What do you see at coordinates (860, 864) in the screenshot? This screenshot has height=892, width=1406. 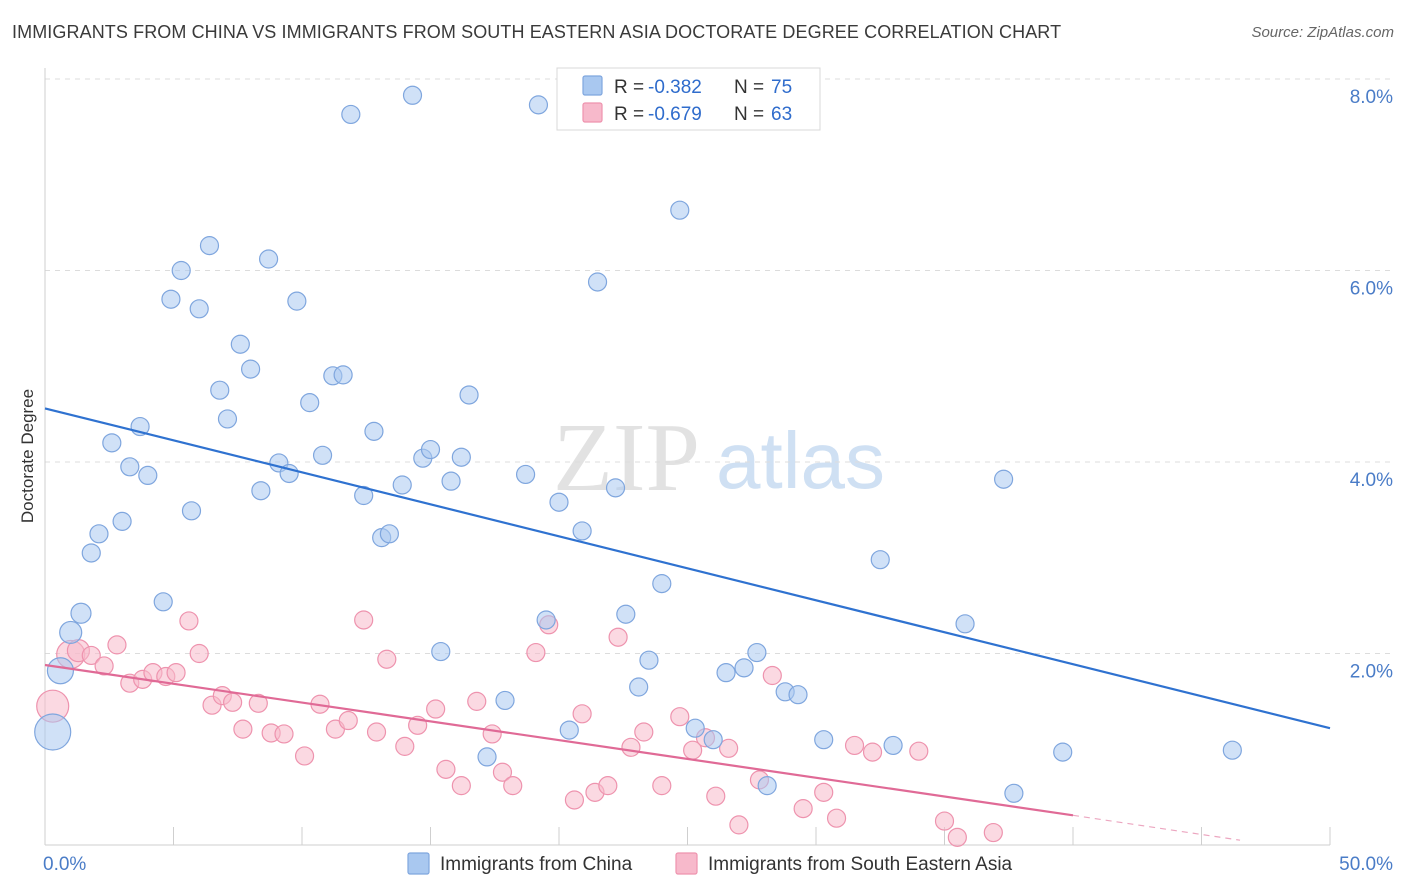 I see `bottom-legend-label-sea: Immigrants from South Eastern Asia` at bounding box center [860, 864].